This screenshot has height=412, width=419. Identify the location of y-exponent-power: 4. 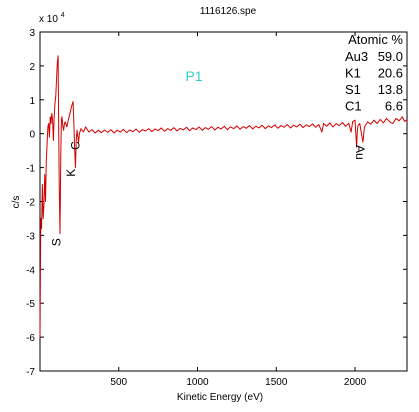
(63, 15).